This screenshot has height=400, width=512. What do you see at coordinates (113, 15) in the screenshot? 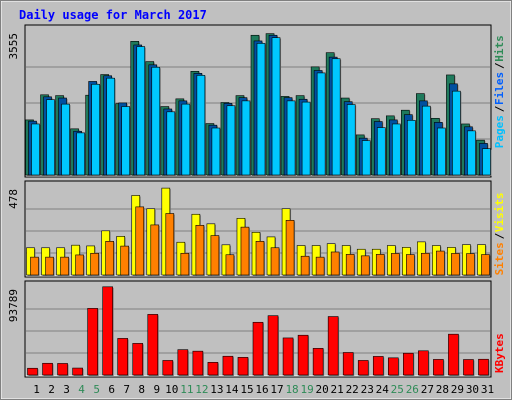
I see `chart-title: Daily usage for March 2017` at bounding box center [113, 15].